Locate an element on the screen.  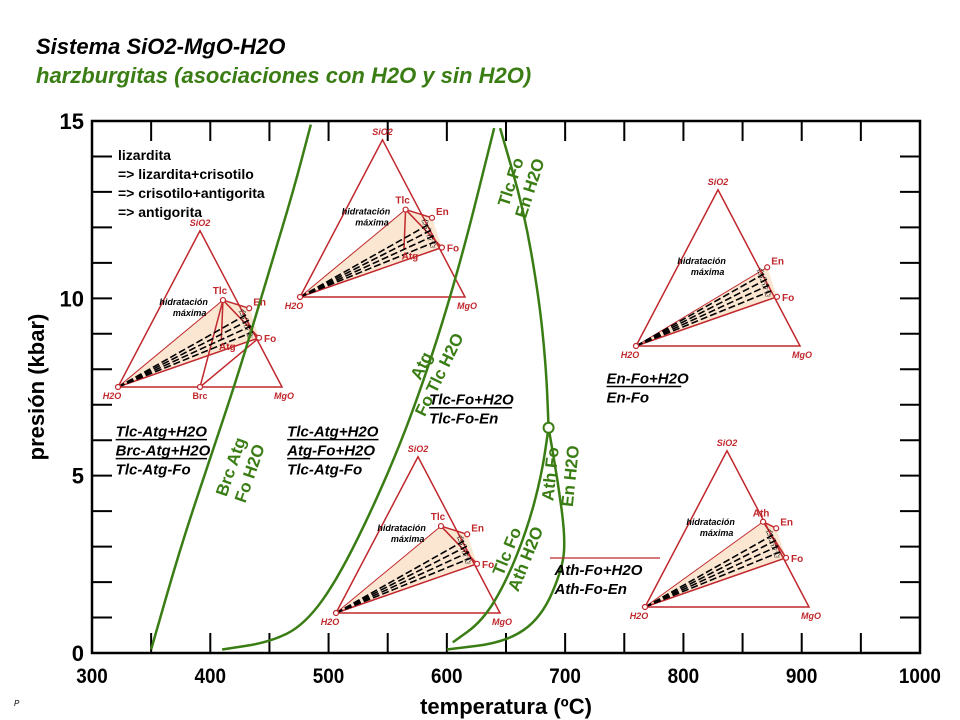
field-label-line: En-Fo is located at coordinates (628, 397).